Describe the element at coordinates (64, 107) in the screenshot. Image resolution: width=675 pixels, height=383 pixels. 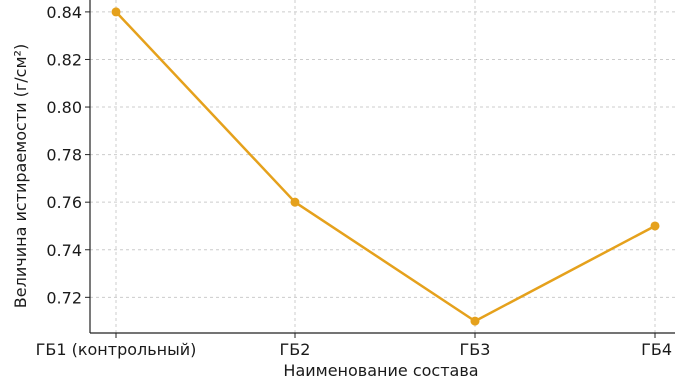
I see `y-tick-label: 0.80` at that location.